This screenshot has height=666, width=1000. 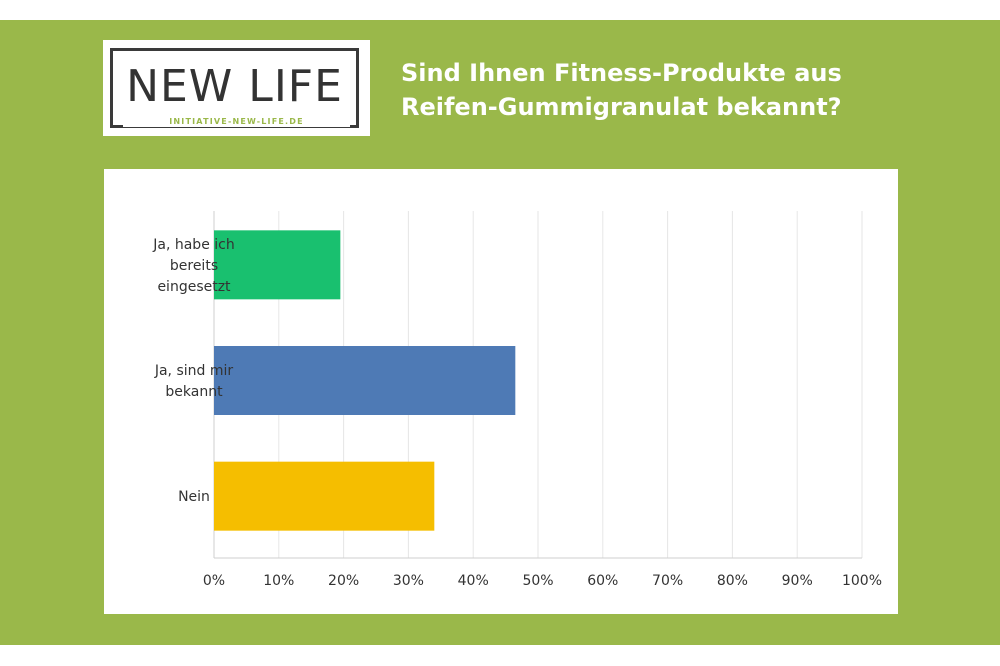 I want to click on x-tick-label: 100%, so click(x=862, y=581).